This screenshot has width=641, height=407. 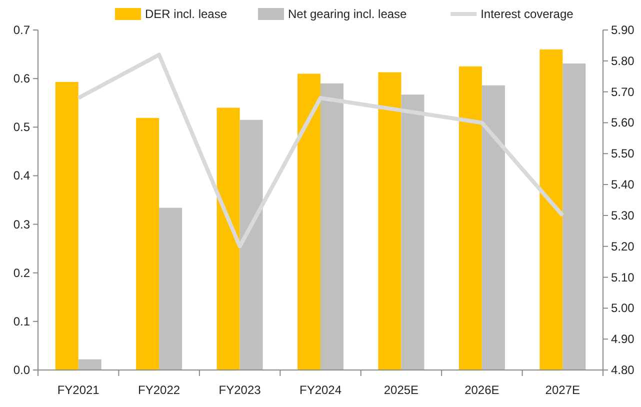 What do you see at coordinates (623, 339) in the screenshot?
I see `y2-tick-label: 4.90` at bounding box center [623, 339].